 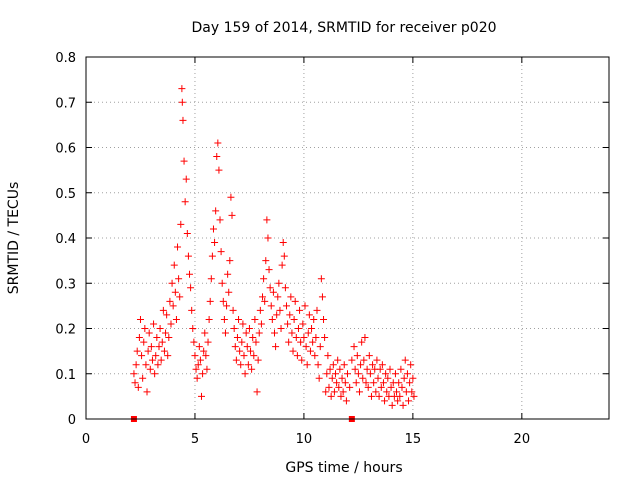 I want to click on x-tick-label: 20, so click(x=522, y=439).